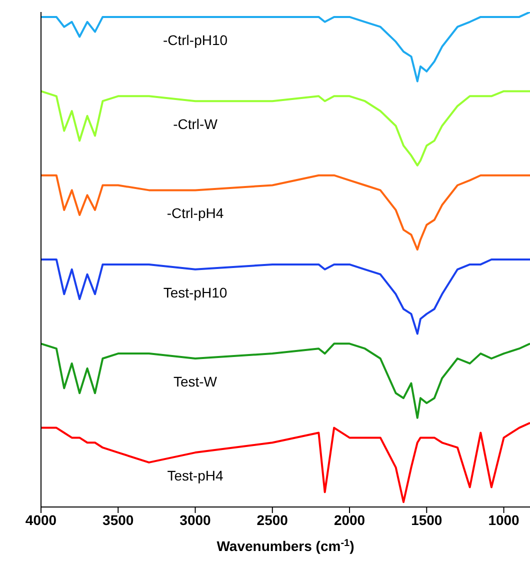 Image resolution: width=530 pixels, height=571 pixels. What do you see at coordinates (272, 520) in the screenshot?
I see `x-tick-label: 2500` at bounding box center [272, 520].